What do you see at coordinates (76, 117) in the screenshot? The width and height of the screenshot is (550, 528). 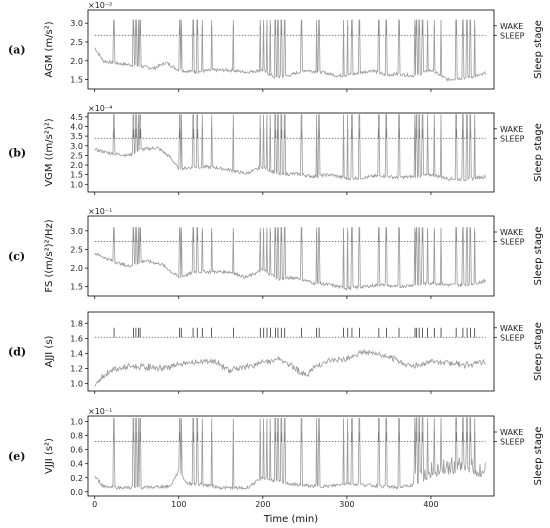 I see `y-tick-label: 4.5` at bounding box center [76, 117].